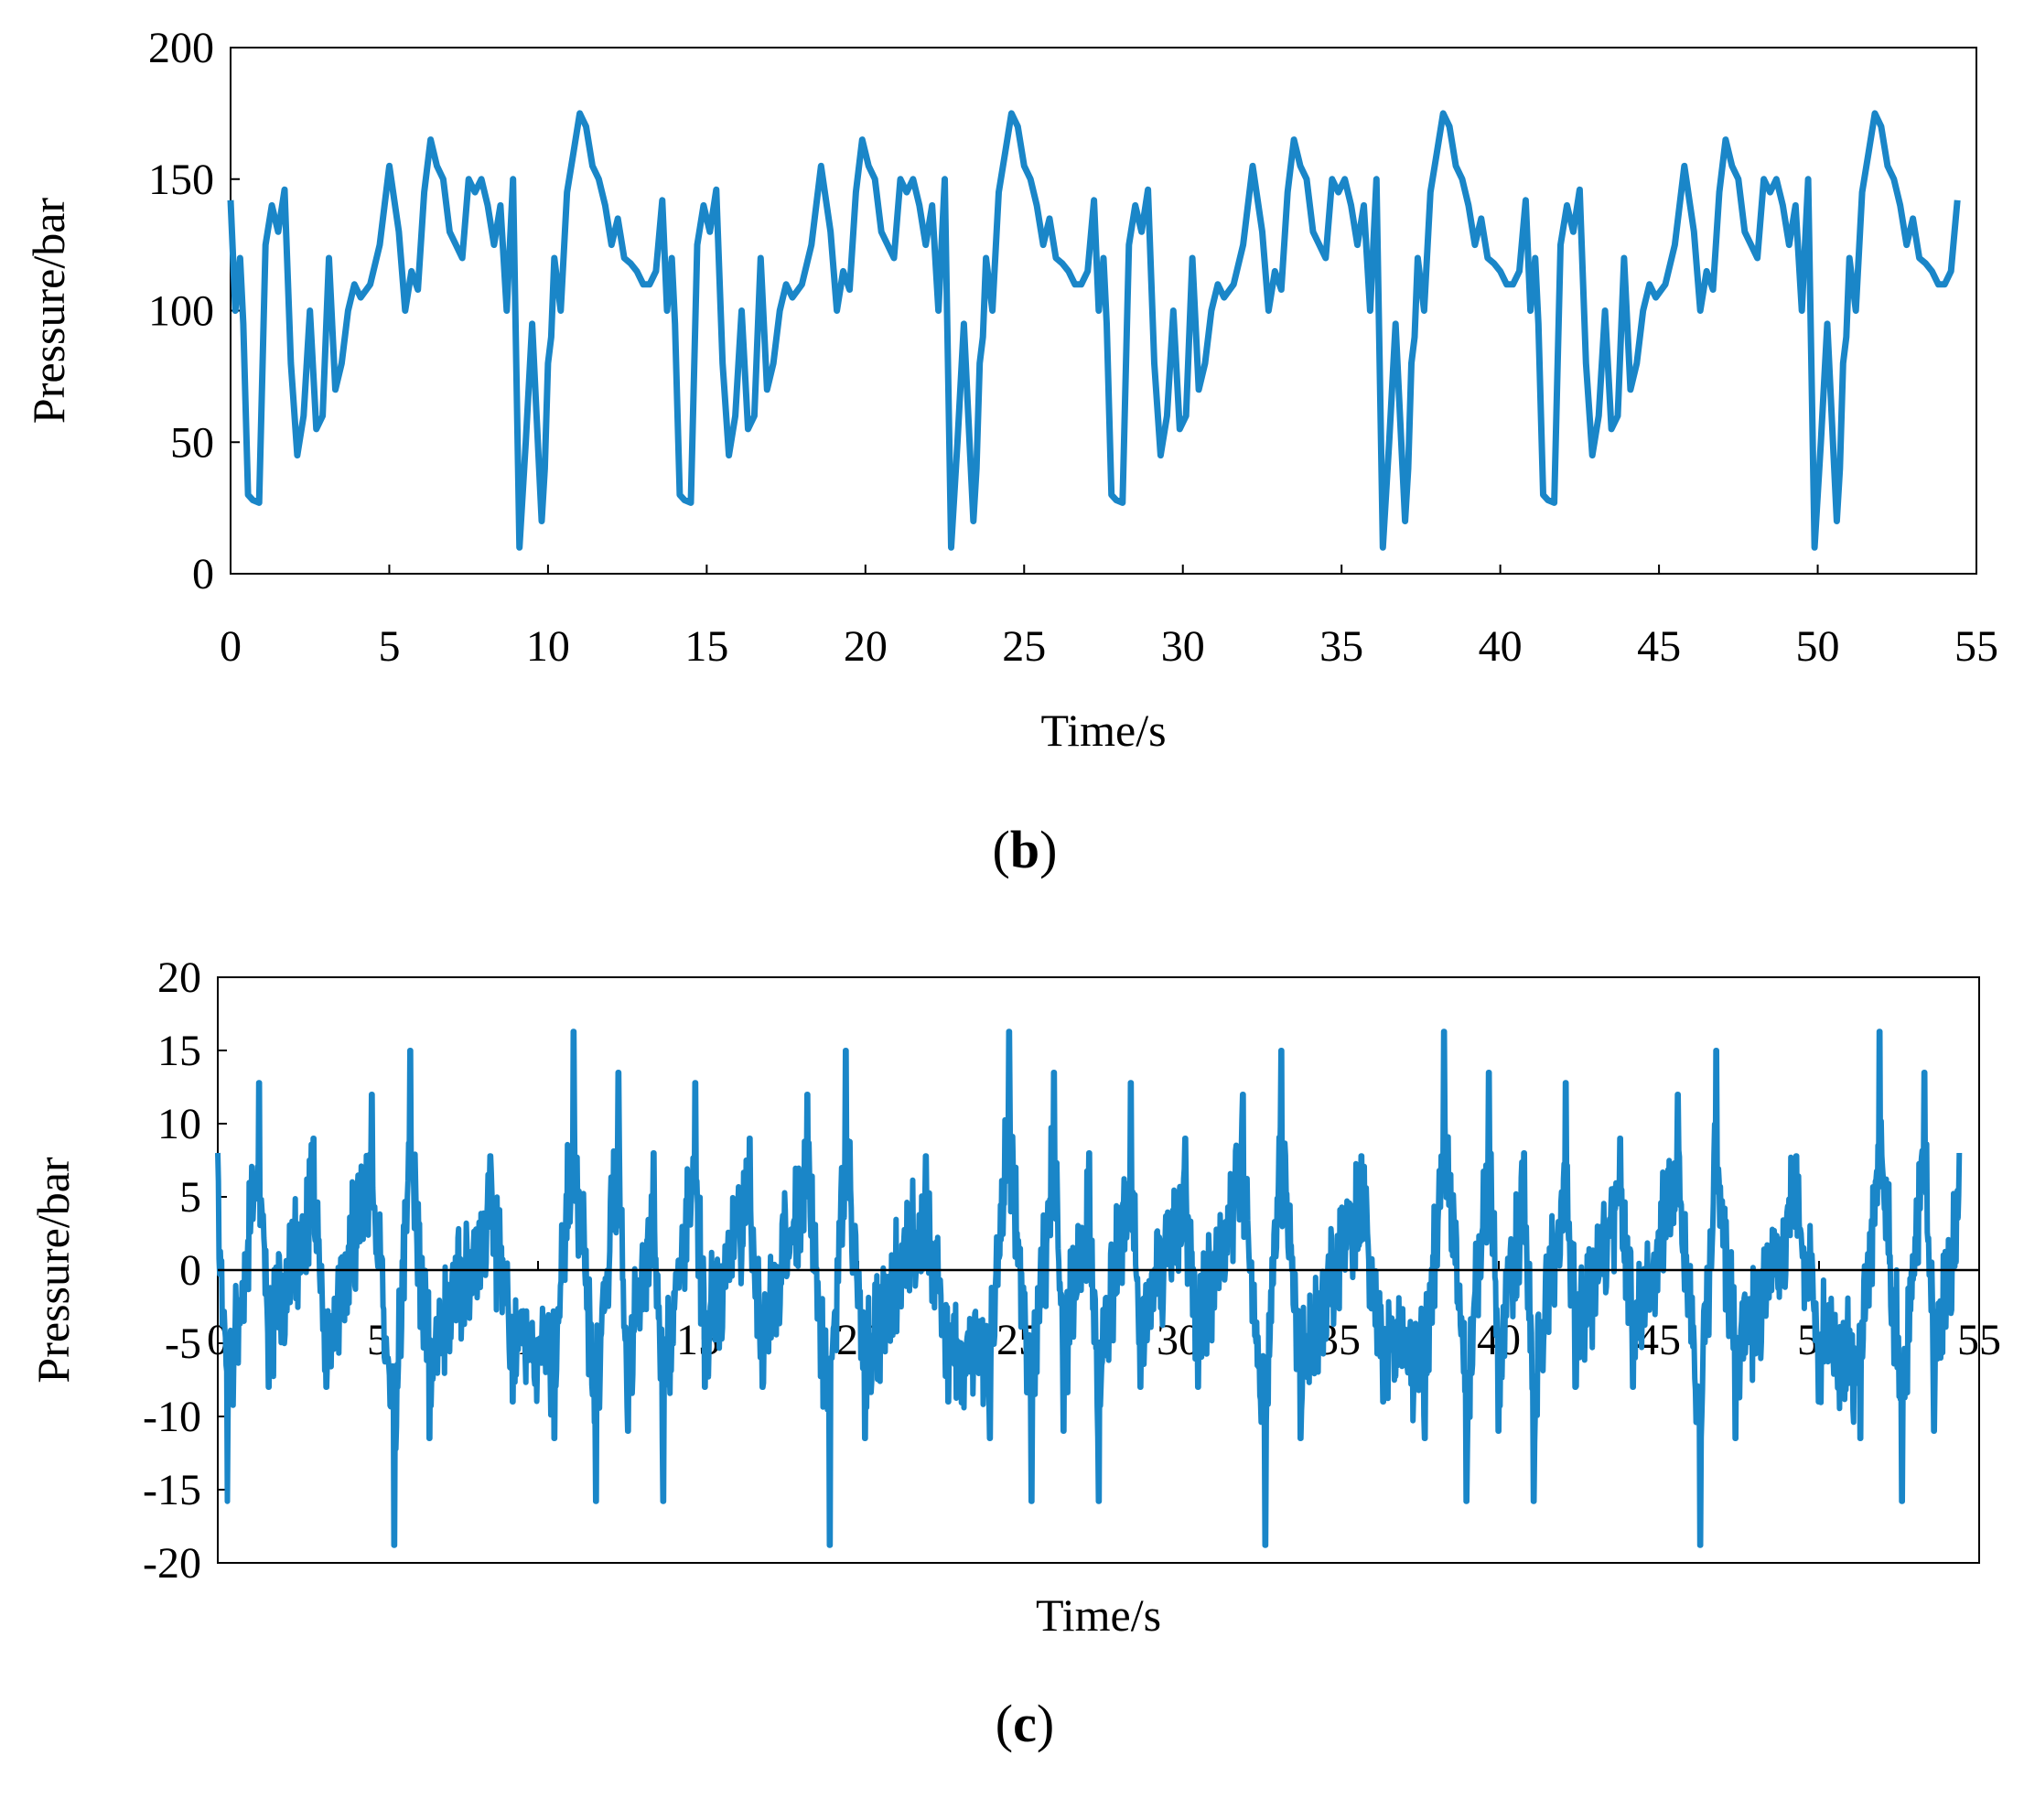 The image size is (2024, 1820). What do you see at coordinates (548, 646) in the screenshot?
I see `x-tick-label: 10` at bounding box center [548, 646].